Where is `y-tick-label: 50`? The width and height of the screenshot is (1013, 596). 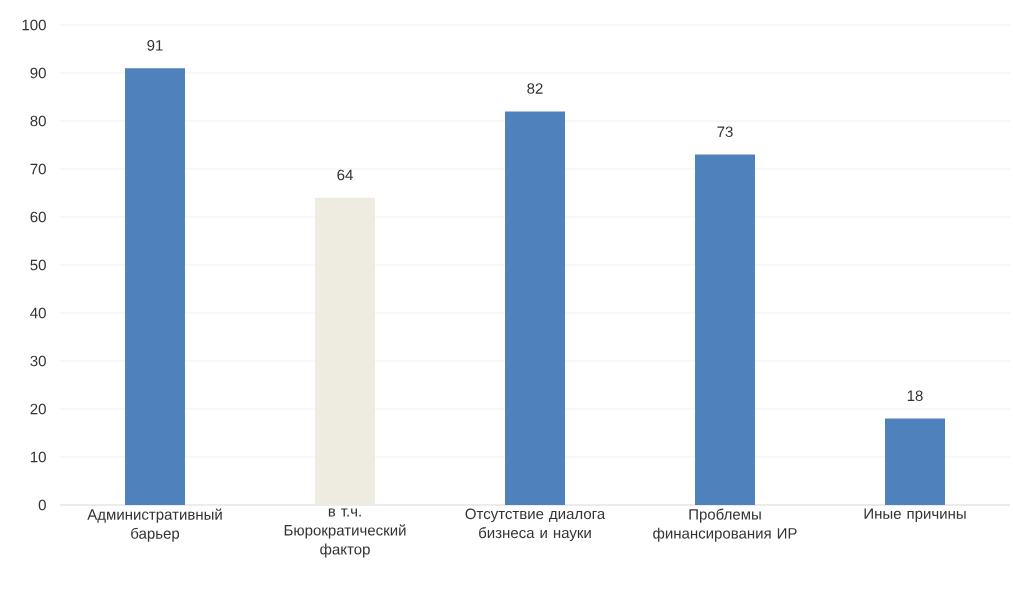 y-tick-label: 50 is located at coordinates (38, 265).